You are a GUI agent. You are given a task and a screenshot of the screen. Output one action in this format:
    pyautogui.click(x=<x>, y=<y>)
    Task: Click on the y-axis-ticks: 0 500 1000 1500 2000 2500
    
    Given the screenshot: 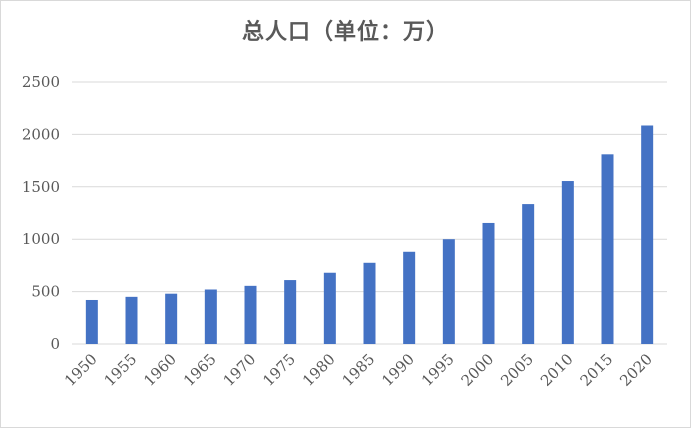 What is the action you would take?
    pyautogui.click(x=41, y=213)
    